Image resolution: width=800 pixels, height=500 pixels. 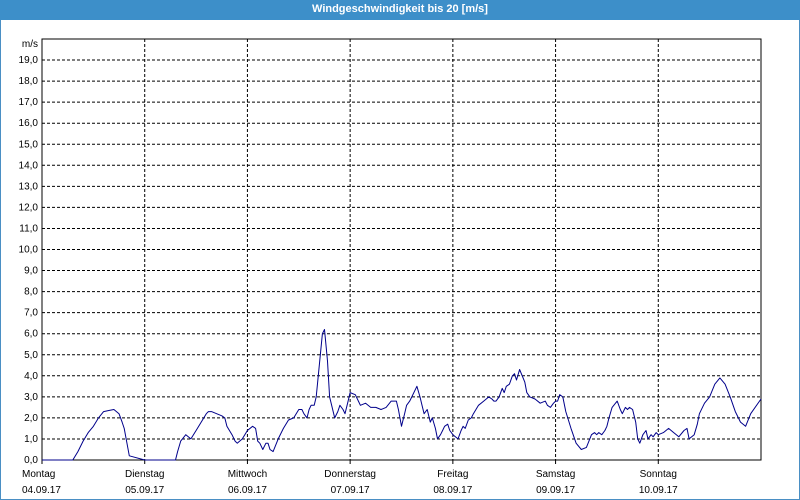 I want to click on y-tick-label: 10,0, so click(x=29, y=250).